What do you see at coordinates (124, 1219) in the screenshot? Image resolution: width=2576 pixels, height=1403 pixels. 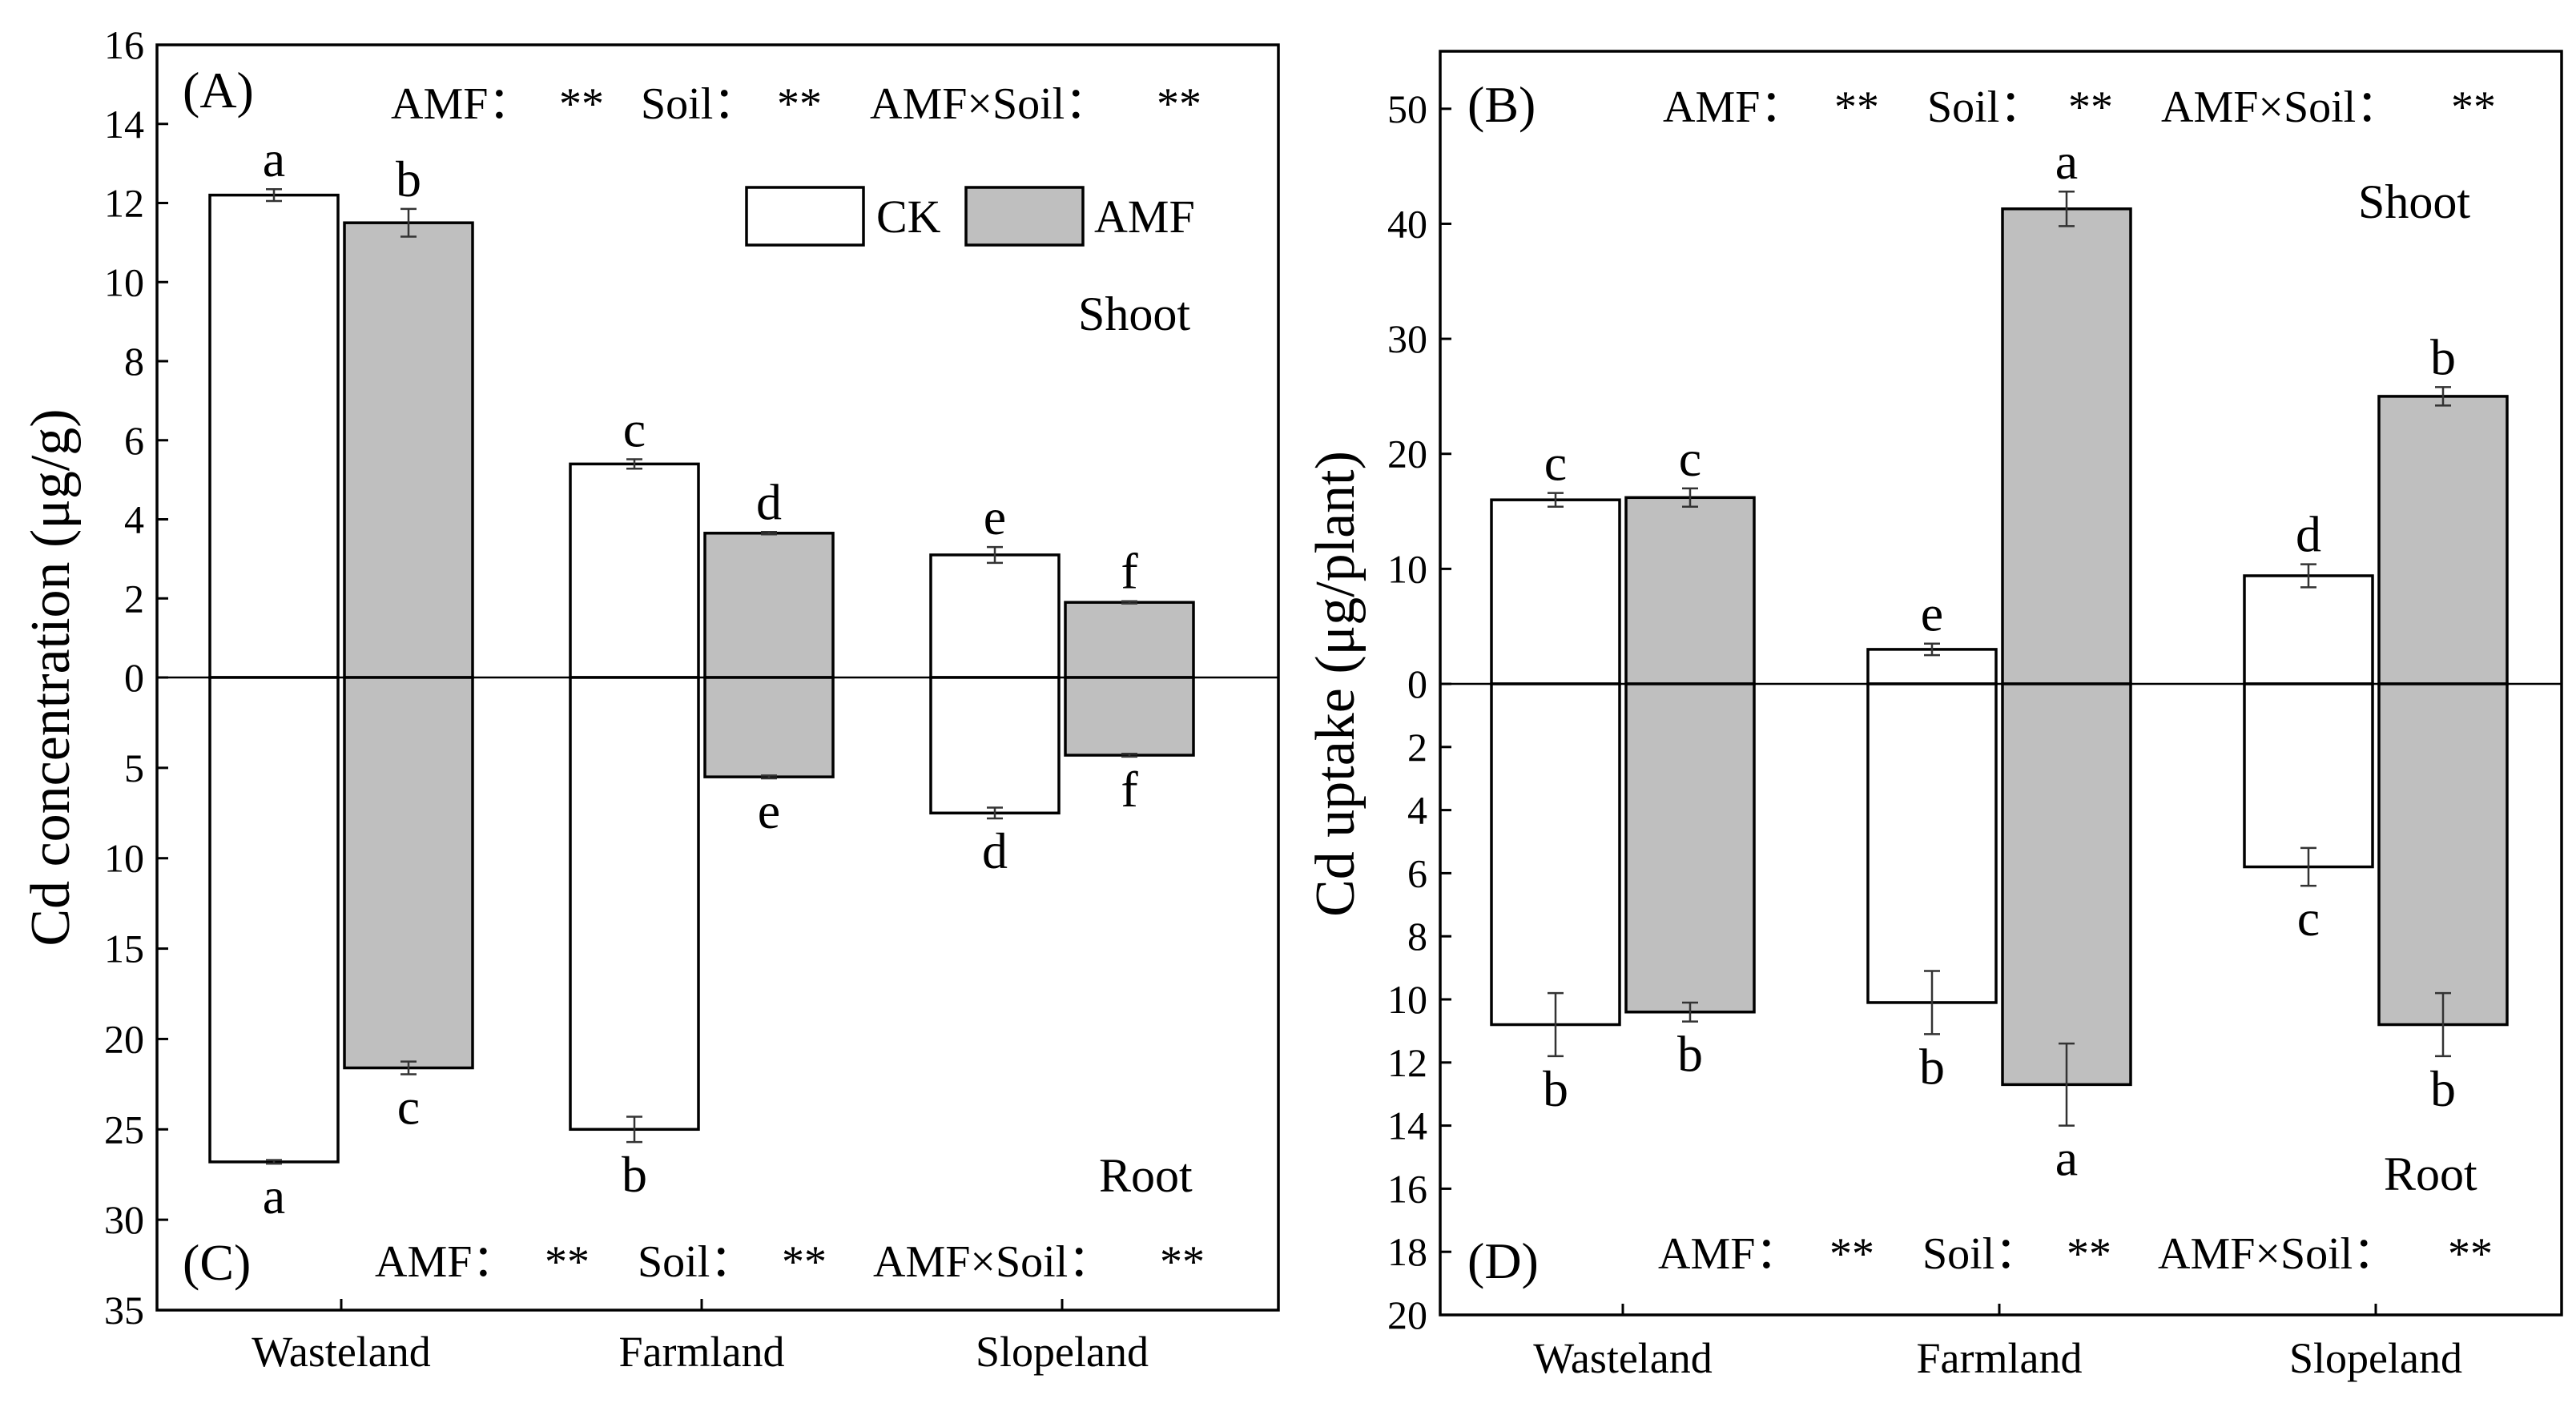 I see `y-tick-label: 30` at bounding box center [124, 1219].